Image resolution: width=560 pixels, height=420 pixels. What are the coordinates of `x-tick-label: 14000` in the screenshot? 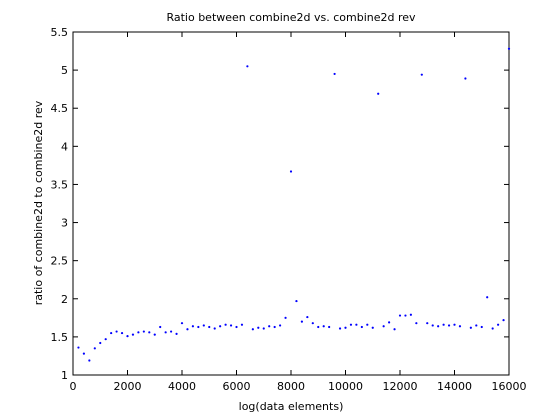 It's located at (454, 386).